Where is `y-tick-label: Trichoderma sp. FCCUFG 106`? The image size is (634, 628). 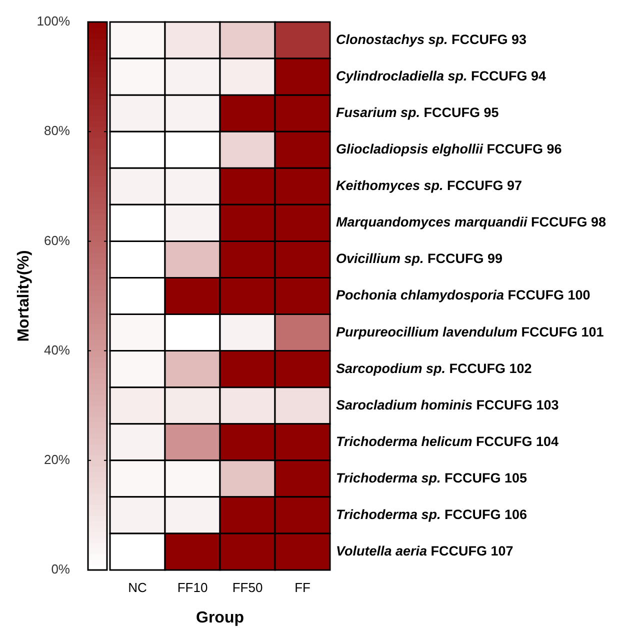
y-tick-label: Trichoderma sp. FCCUFG 106 is located at coordinates (432, 514).